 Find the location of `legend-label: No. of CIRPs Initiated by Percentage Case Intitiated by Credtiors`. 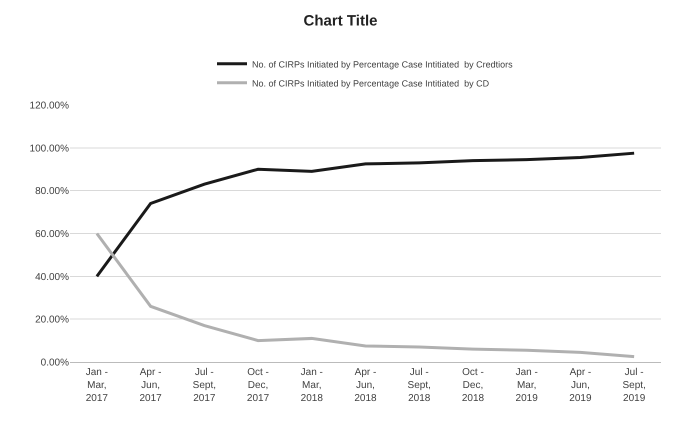

legend-label: No. of CIRPs Initiated by Percentage Case Intitiated by Credtiors is located at coordinates (383, 64).